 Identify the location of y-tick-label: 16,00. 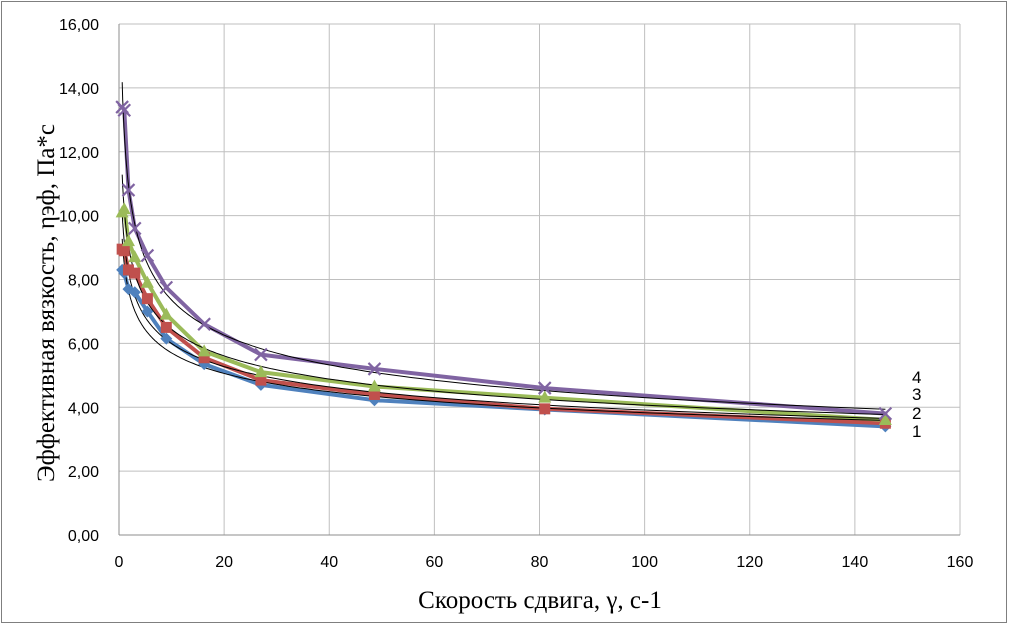
(79, 25).